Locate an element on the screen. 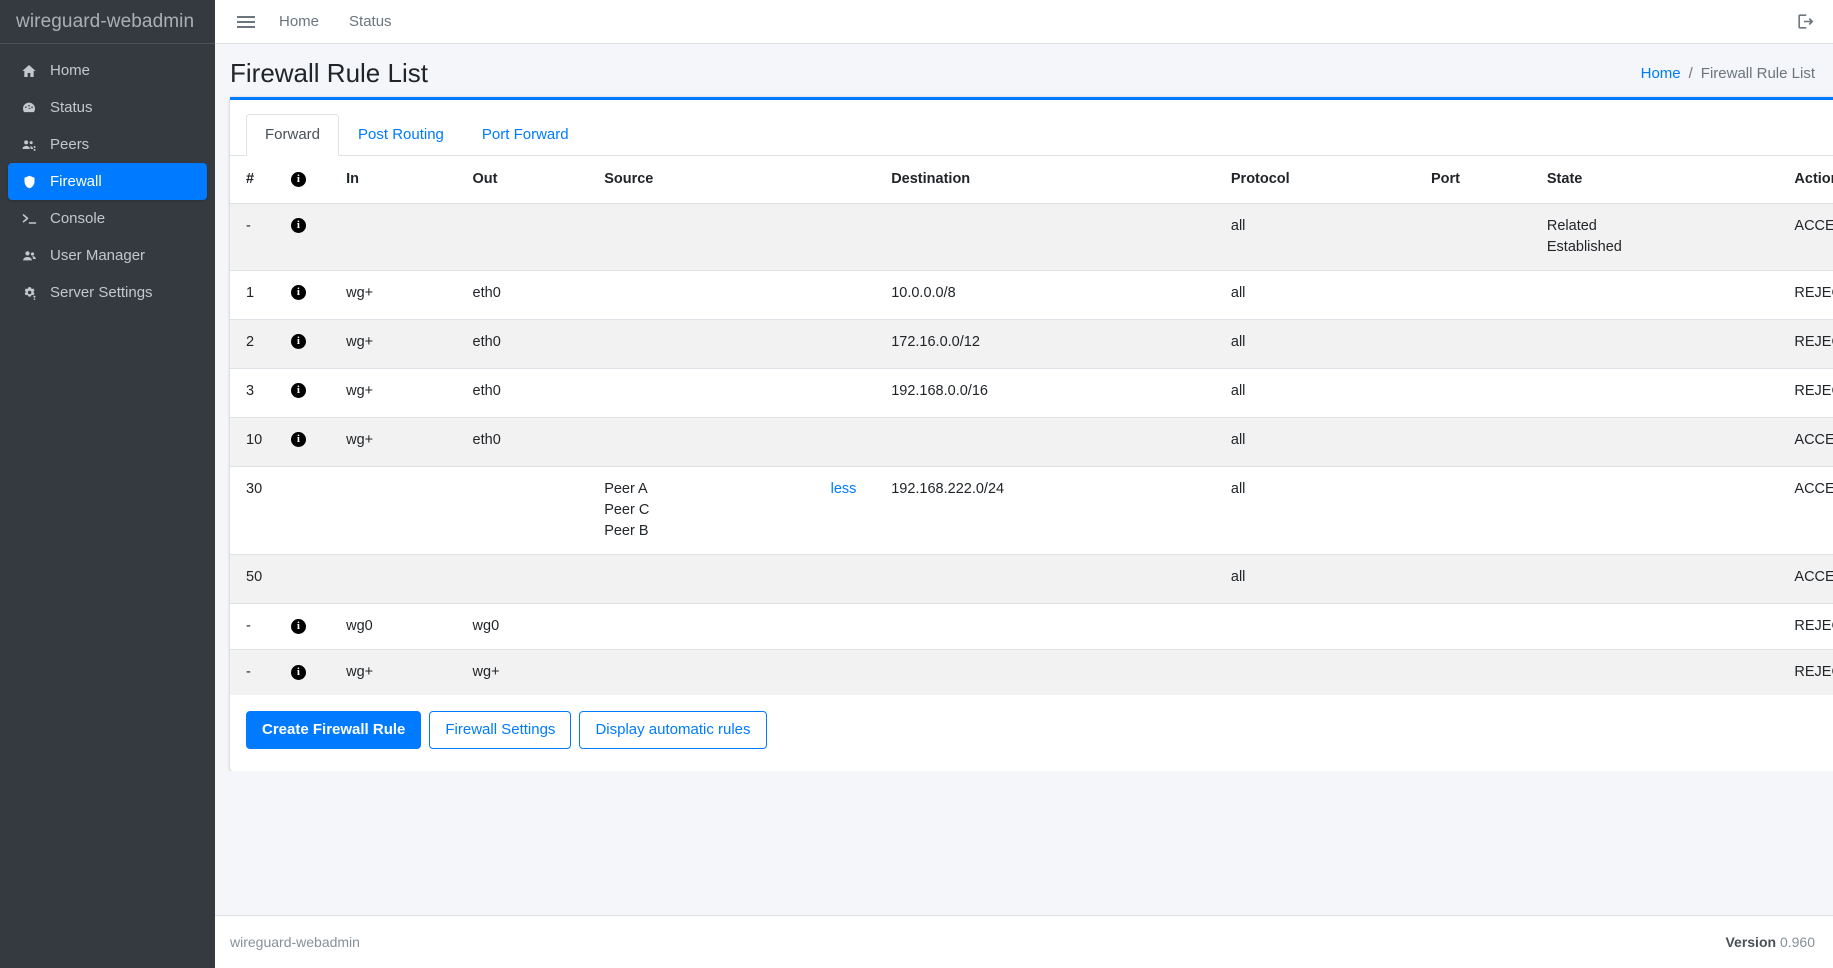 This screenshot has width=1833, height=968. col-action: Action is located at coordinates (1809, 179).